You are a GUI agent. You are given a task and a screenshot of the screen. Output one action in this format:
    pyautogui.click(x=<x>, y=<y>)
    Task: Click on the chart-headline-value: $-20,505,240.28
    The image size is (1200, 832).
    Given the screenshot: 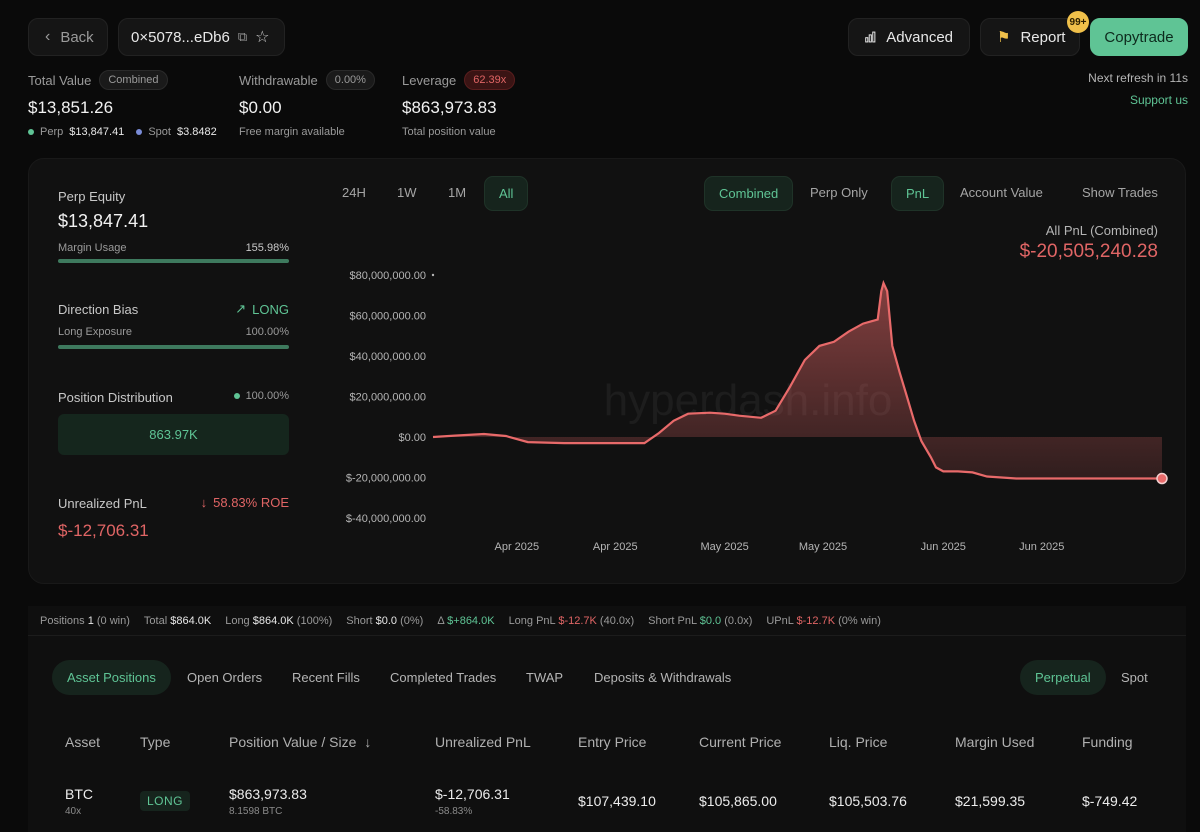 What is the action you would take?
    pyautogui.click(x=1088, y=251)
    